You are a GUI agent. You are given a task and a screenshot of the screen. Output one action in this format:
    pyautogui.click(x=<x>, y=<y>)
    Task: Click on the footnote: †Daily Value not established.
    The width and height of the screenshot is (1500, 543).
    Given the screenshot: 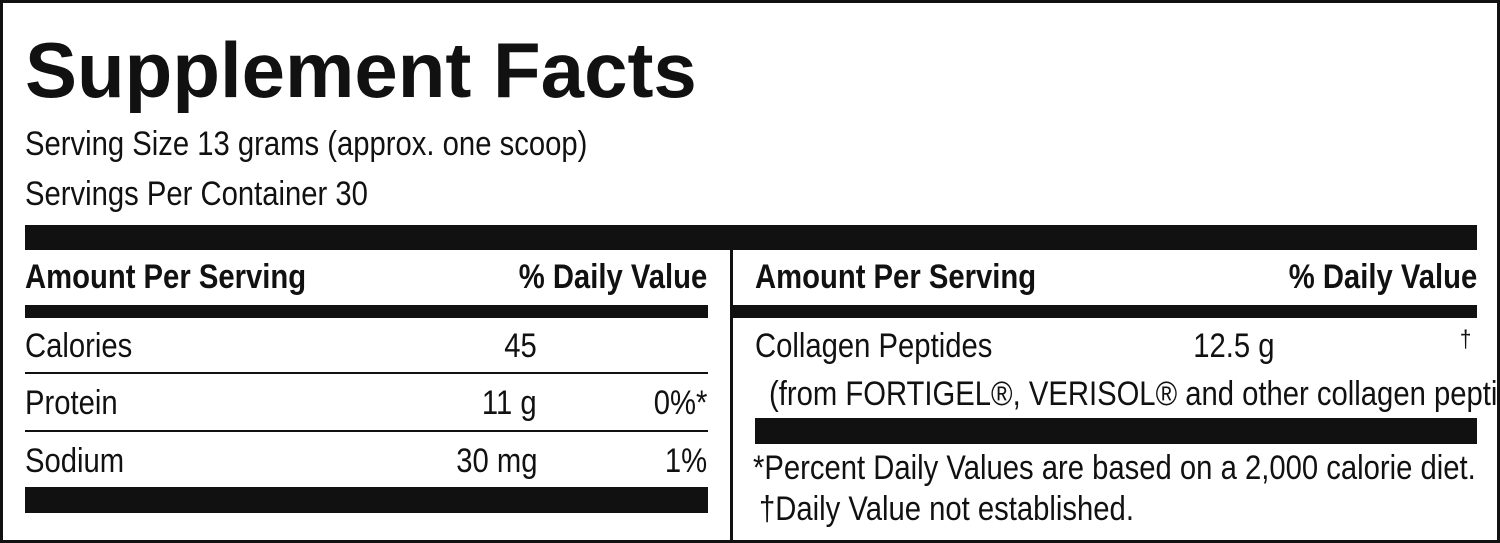 What is the action you would take?
    pyautogui.click(x=946, y=509)
    